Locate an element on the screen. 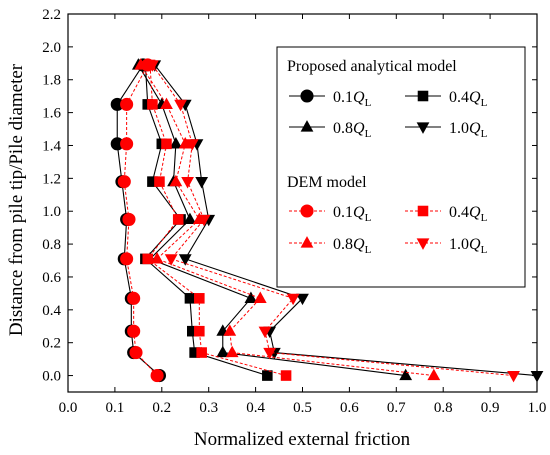  x-tick-label: 0.3 is located at coordinates (208, 408).